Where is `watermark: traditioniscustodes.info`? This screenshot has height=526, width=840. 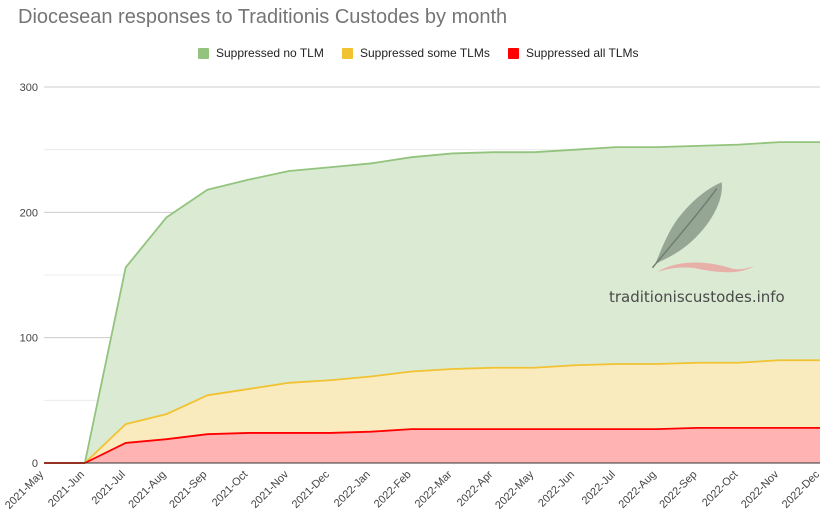
watermark: traditioniscustodes.info is located at coordinates (697, 244).